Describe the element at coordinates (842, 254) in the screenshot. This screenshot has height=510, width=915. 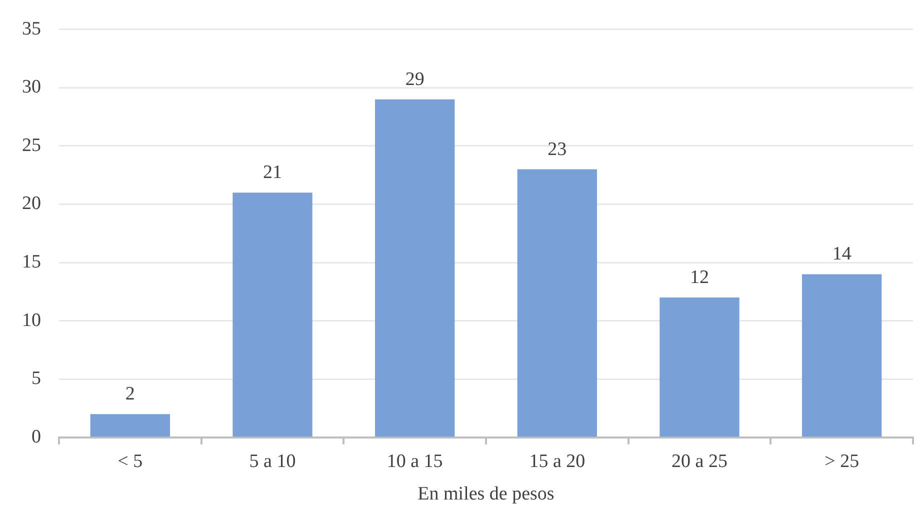
I see `data-label: 14` at that location.